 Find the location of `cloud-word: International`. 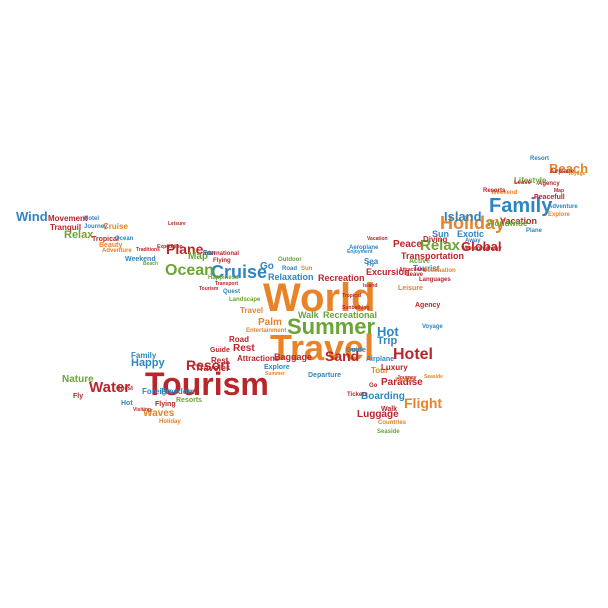

cloud-word: International is located at coordinates (221, 254).